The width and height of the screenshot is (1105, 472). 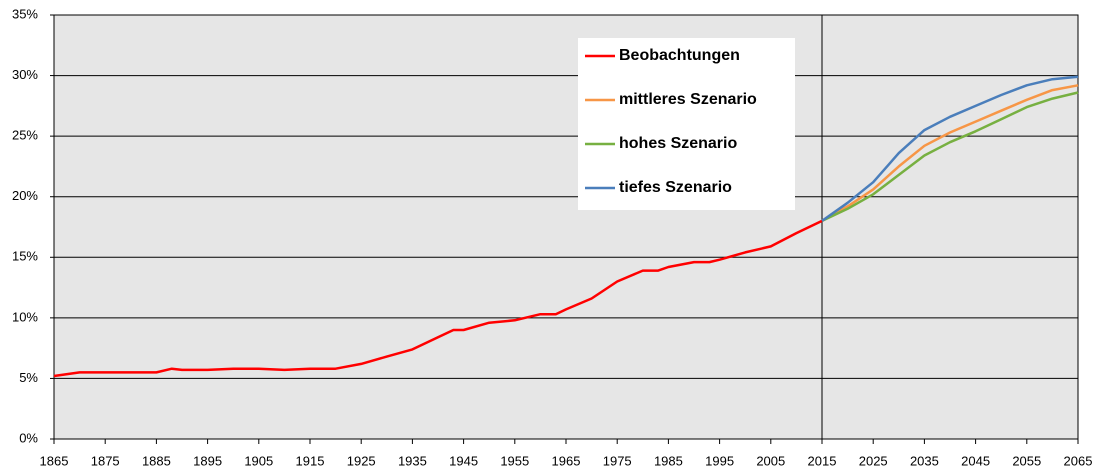 What do you see at coordinates (975, 460) in the screenshot?
I see `x-tick-label: 2045` at bounding box center [975, 460].